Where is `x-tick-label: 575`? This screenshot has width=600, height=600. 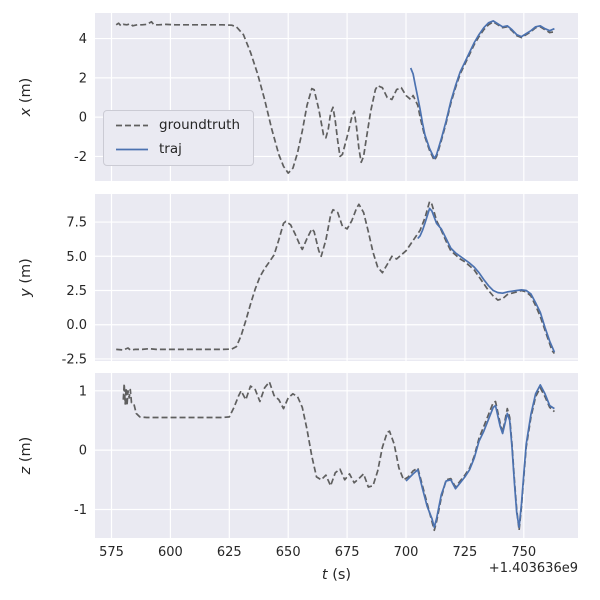 x-tick-label: 575 is located at coordinates (111, 552).